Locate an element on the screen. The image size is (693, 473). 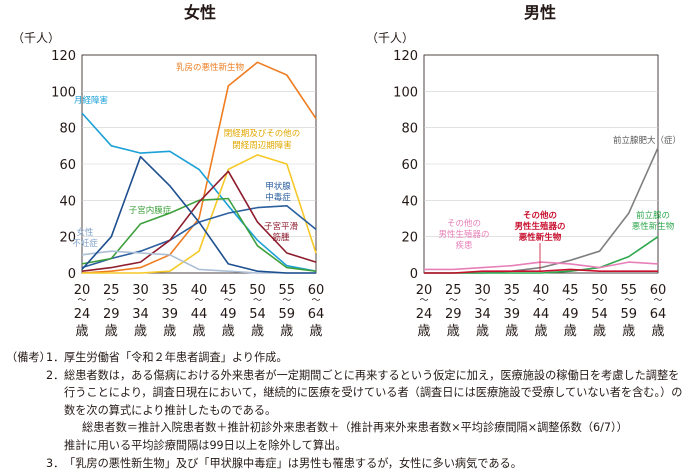
label-other-cancer-line3: 悪性新生物 is located at coordinates (540, 237).